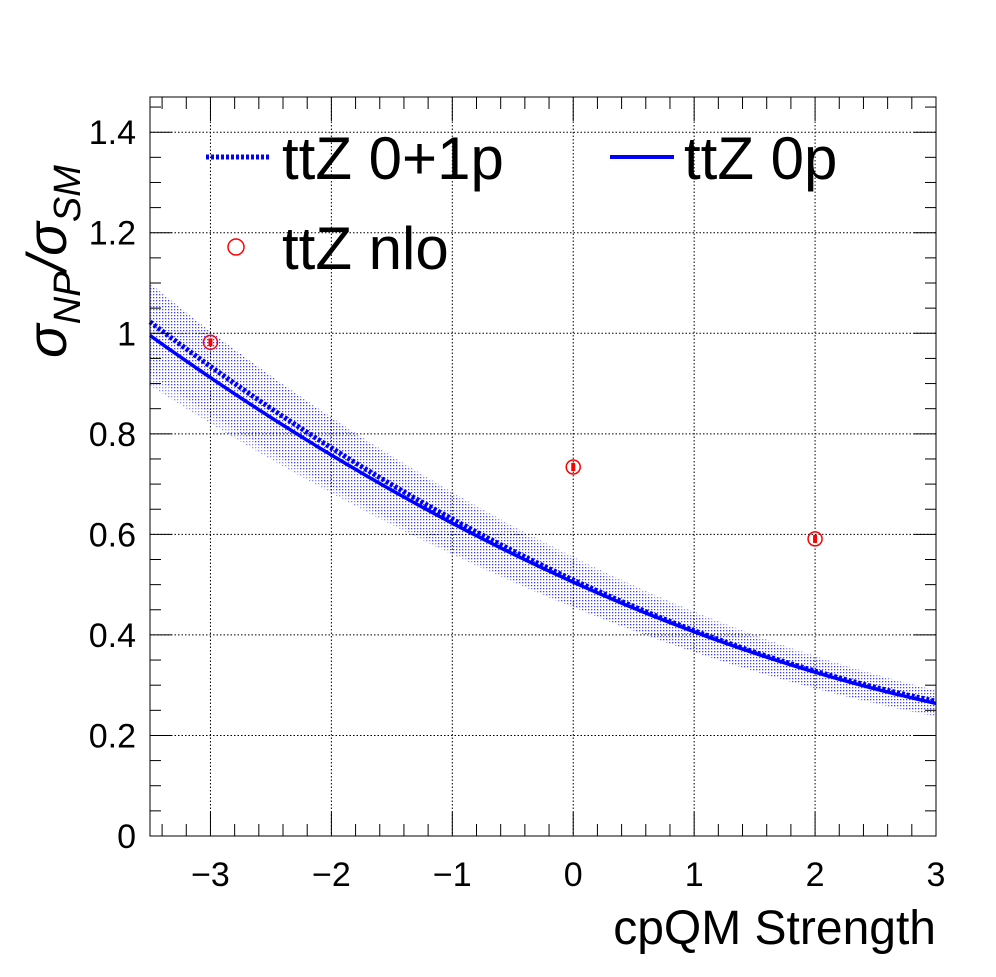  Describe the element at coordinates (774, 928) in the screenshot. I see `x-axis-label: cpQM Strength` at that location.